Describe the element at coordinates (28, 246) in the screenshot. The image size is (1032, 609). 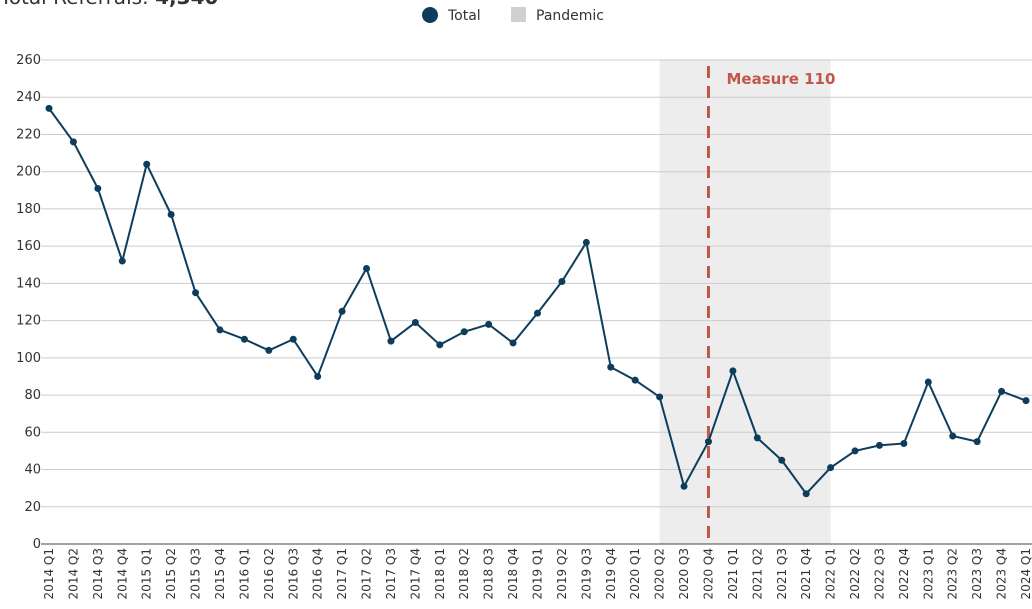
I see `y-tick-label: 160` at that location.